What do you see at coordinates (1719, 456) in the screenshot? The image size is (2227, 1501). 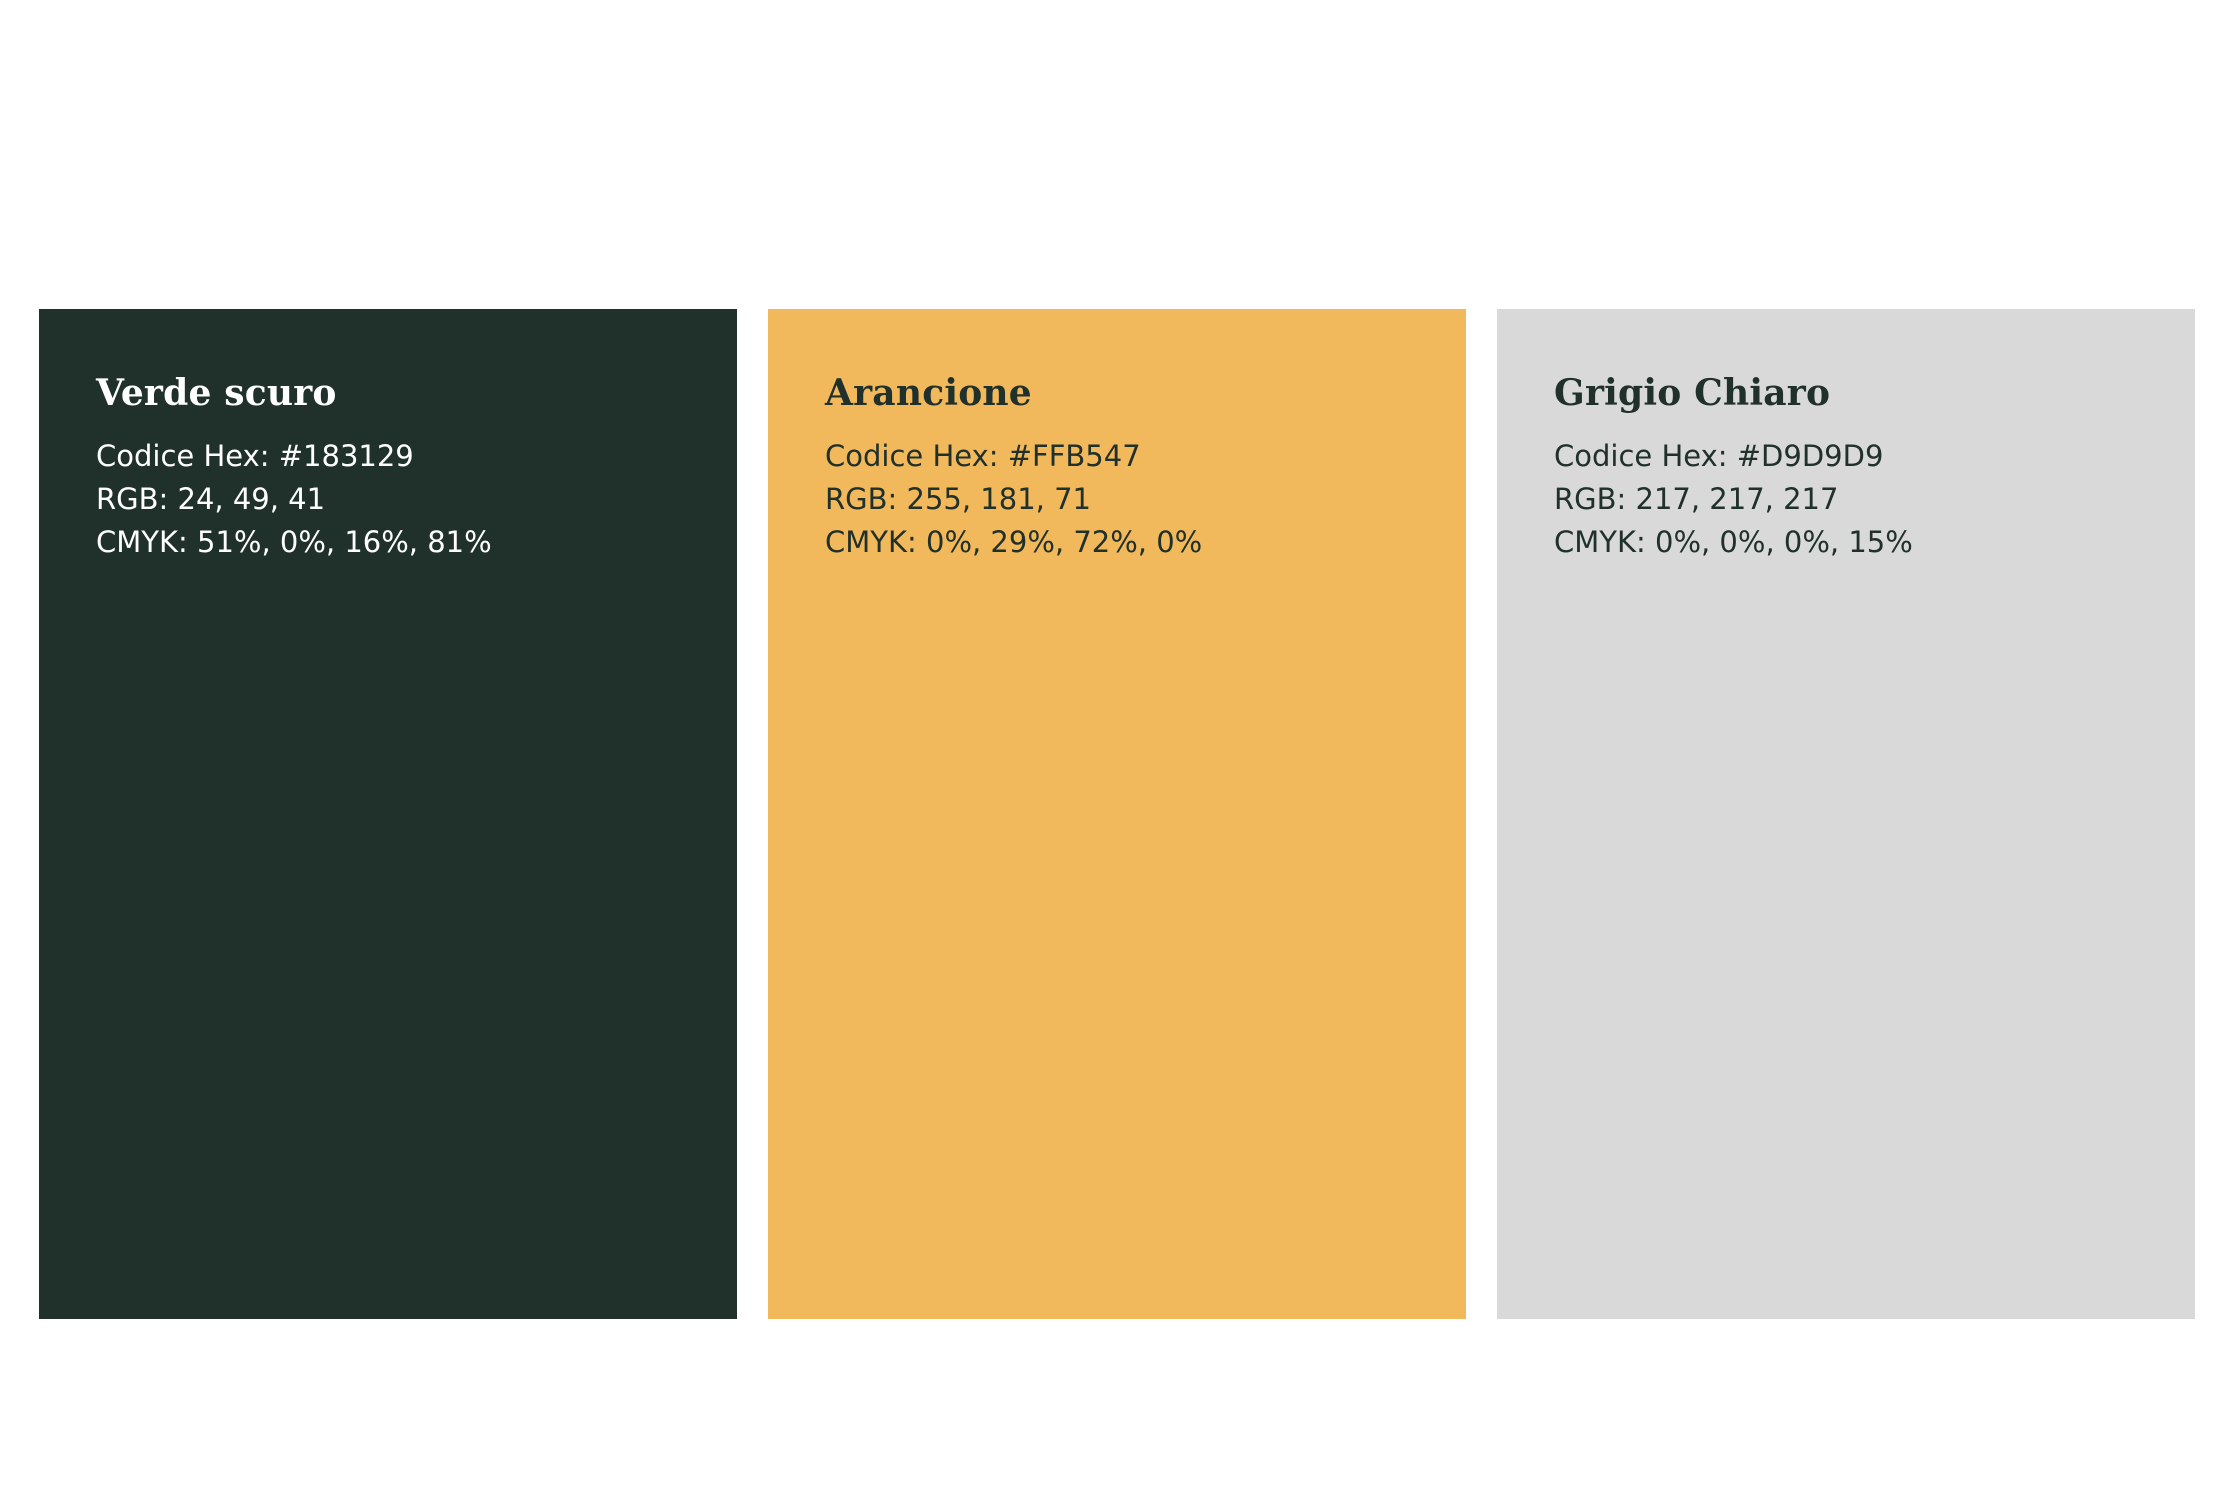 I see `hex-code: Codice Hex: #D9D9D9` at bounding box center [1719, 456].